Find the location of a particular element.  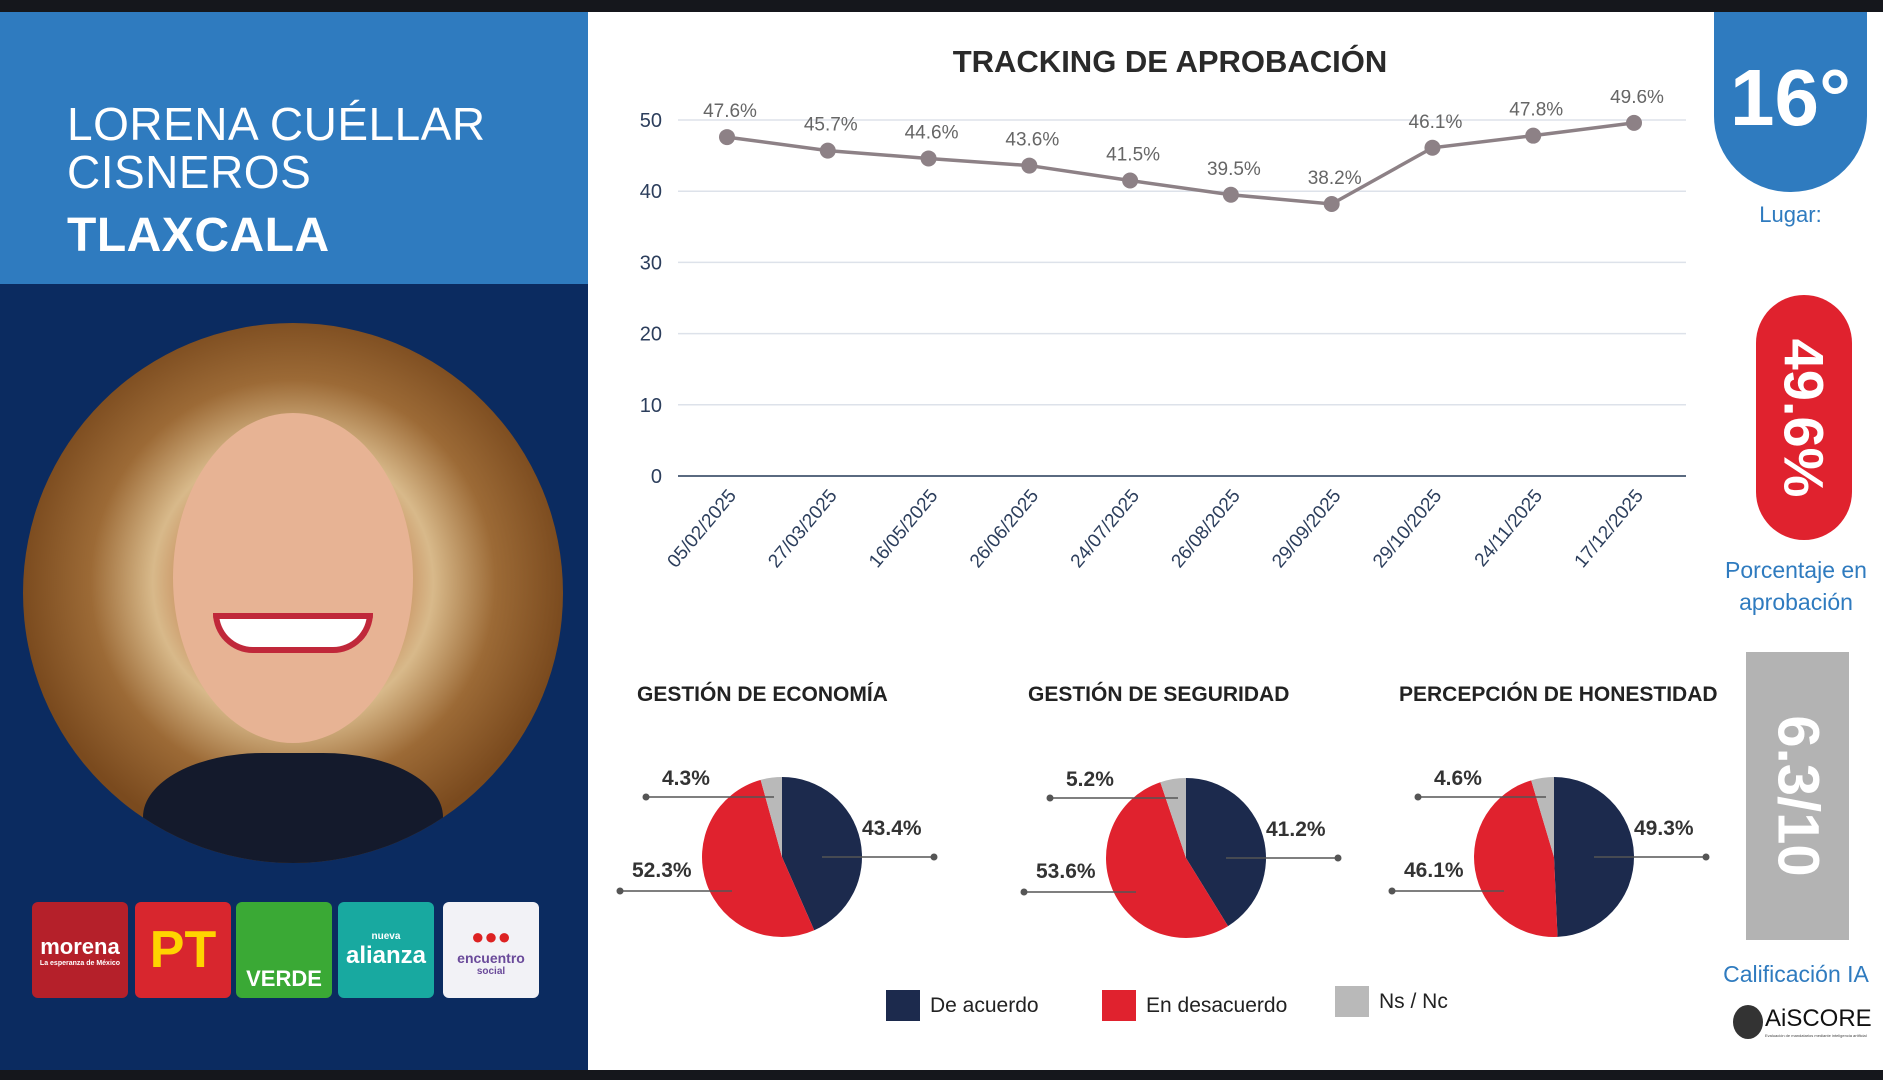

pie-label: 46.1% is located at coordinates (1434, 870).